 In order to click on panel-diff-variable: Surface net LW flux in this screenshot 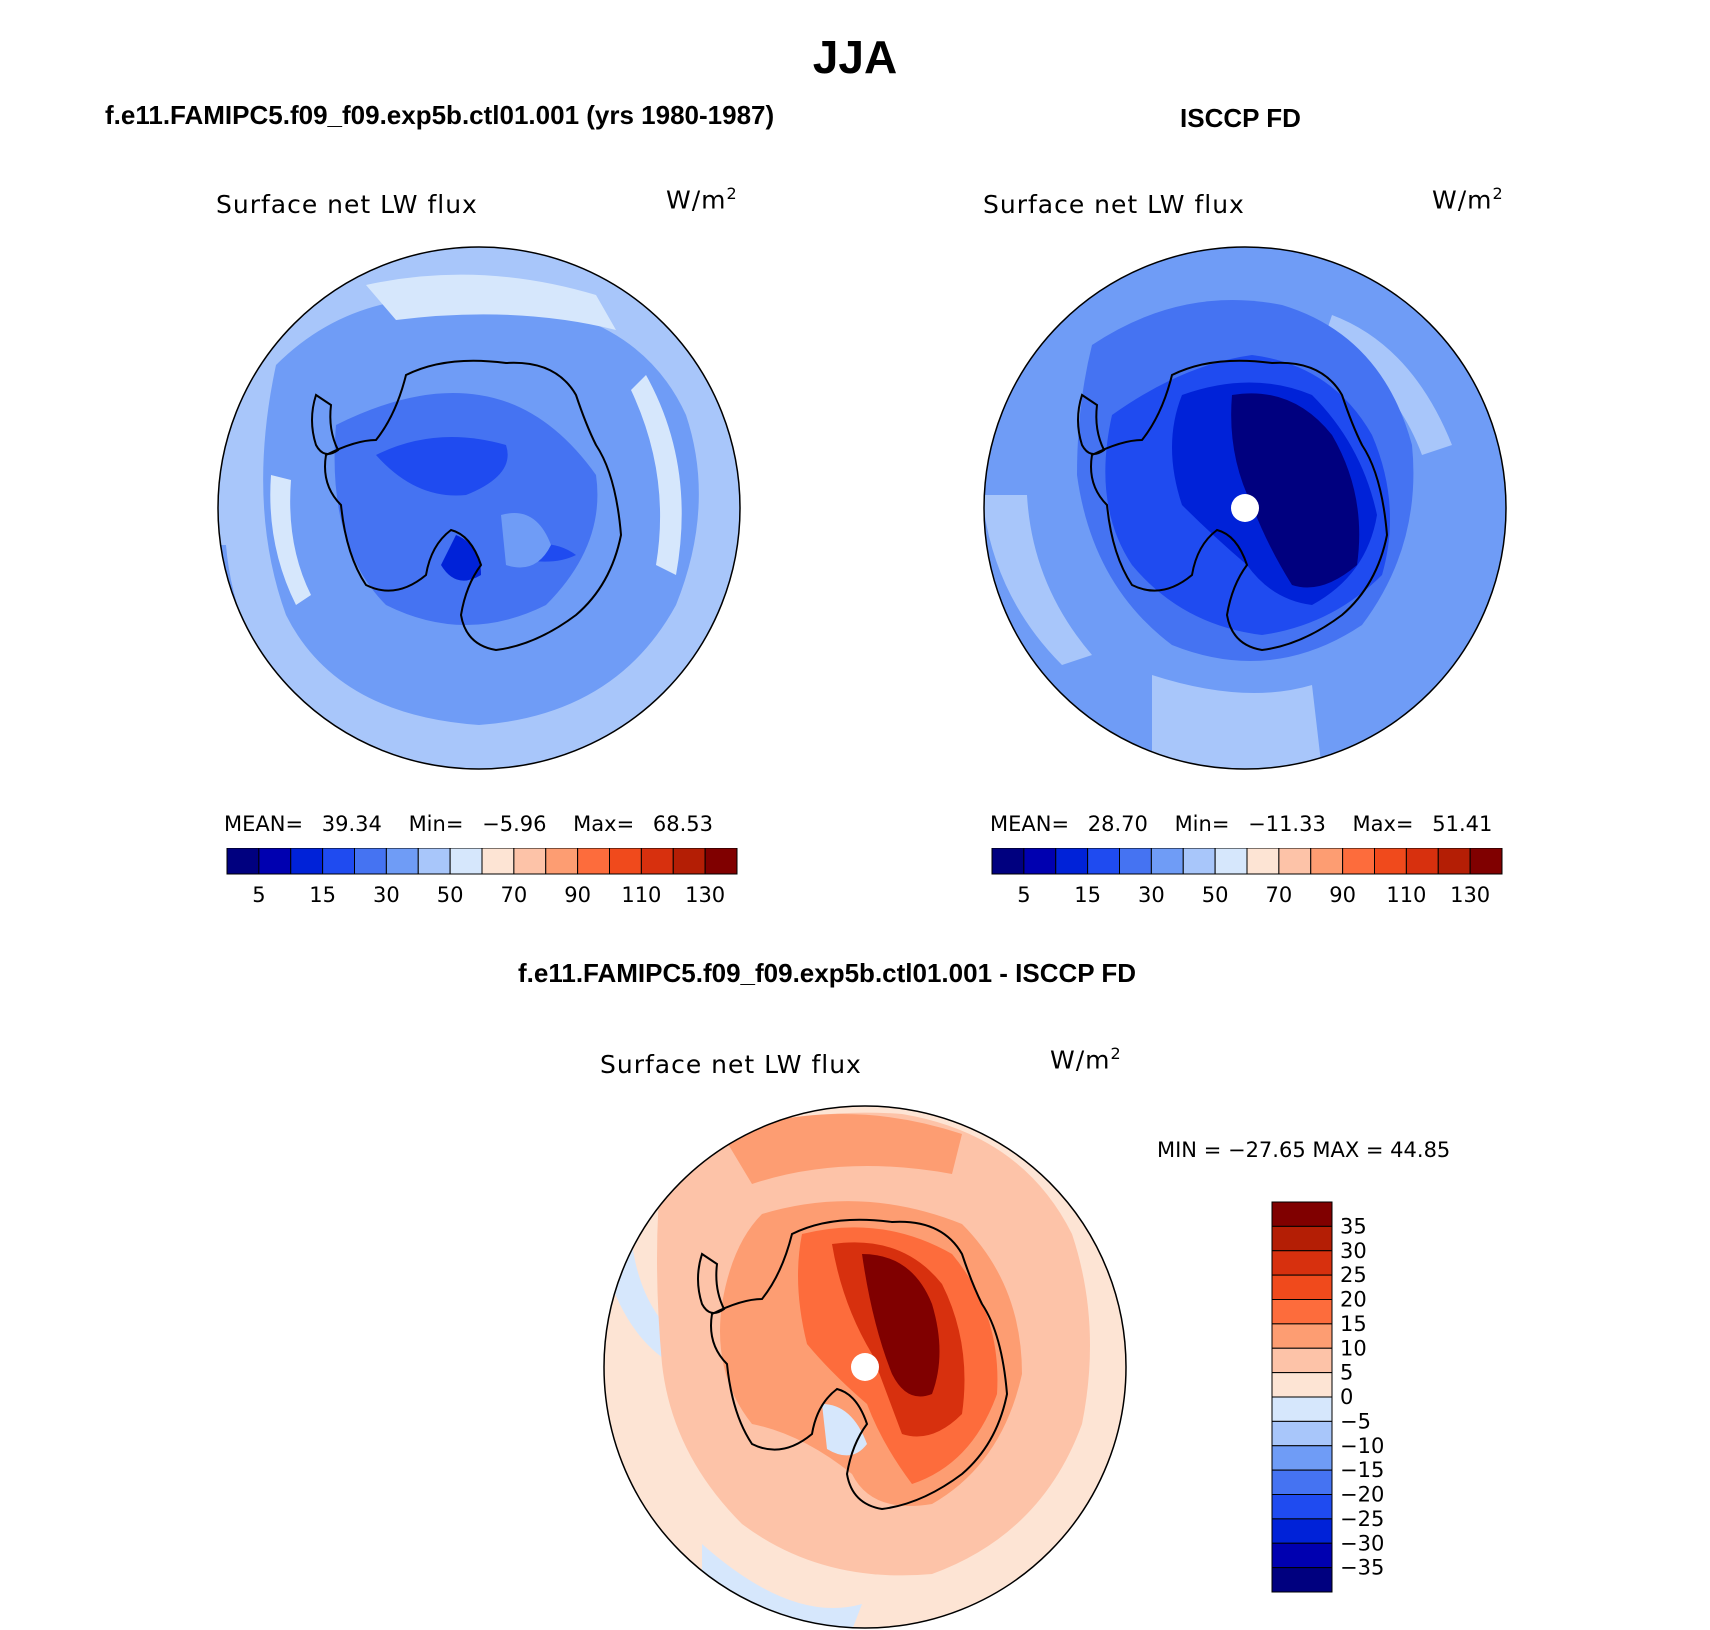, I will do `click(731, 1064)`.